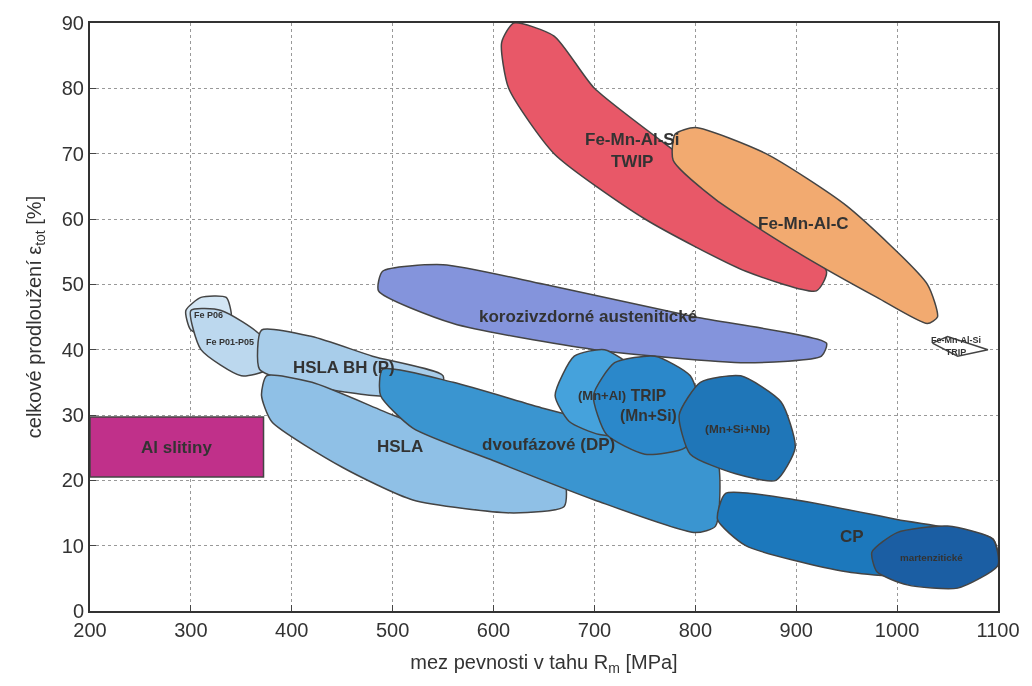 This screenshot has width=1032, height=686. What do you see at coordinates (191, 630) in the screenshot?
I see `x-tick-label: 300` at bounding box center [191, 630].